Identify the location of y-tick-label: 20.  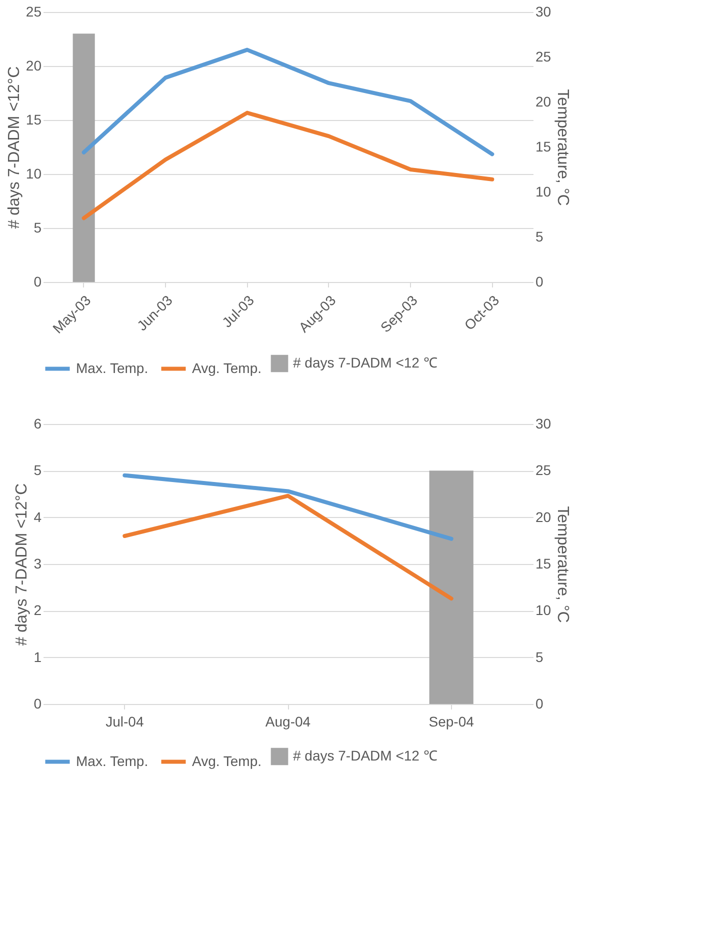
(34, 66).